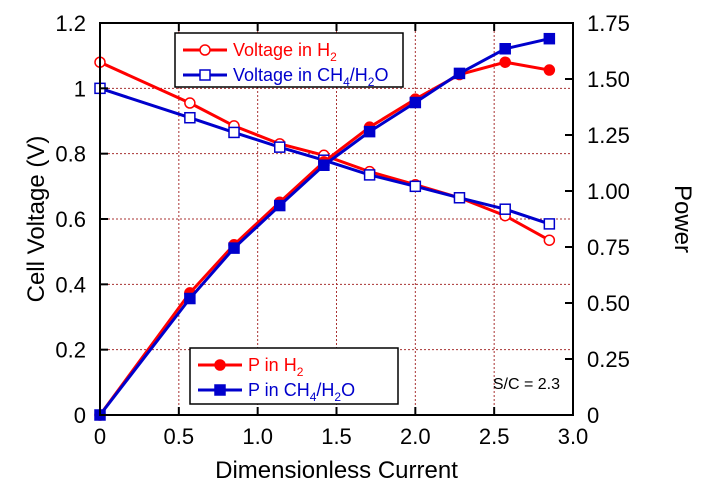 The height and width of the screenshot is (486, 706). I want to click on y-tick-label: 1, so click(80, 88).